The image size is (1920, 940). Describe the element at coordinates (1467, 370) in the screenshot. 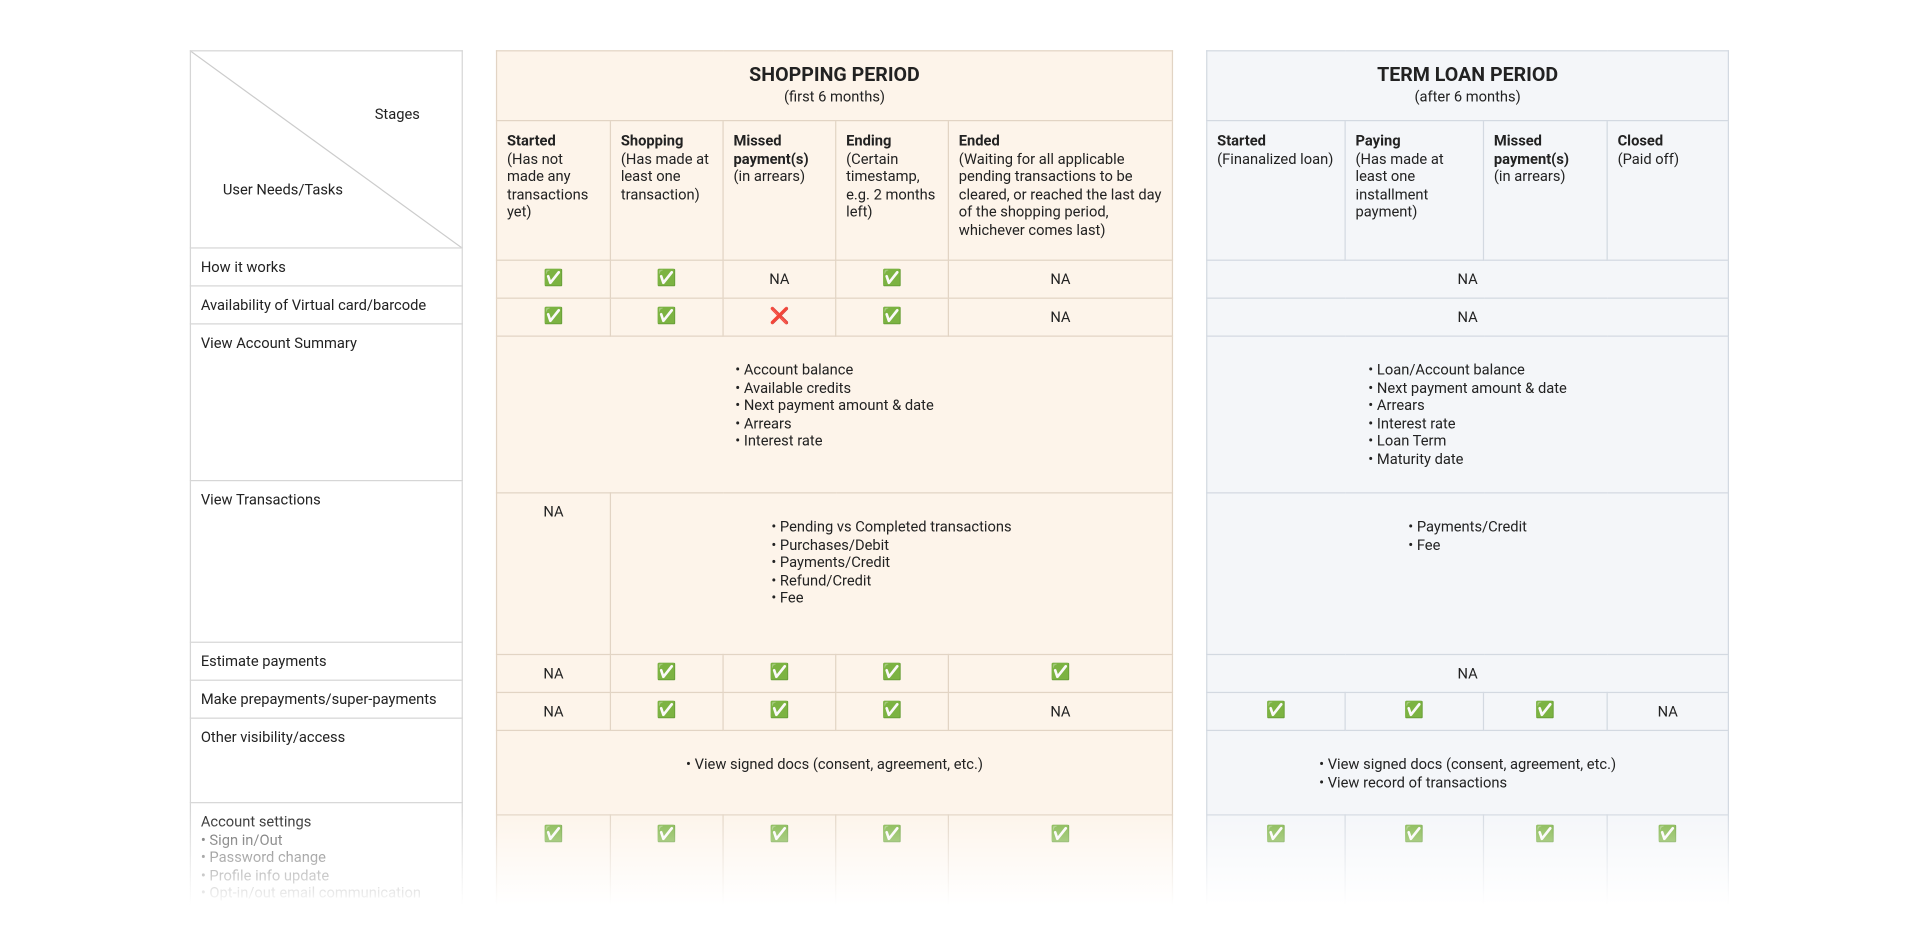

I see `bullet-item: Loan/Account balance` at that location.